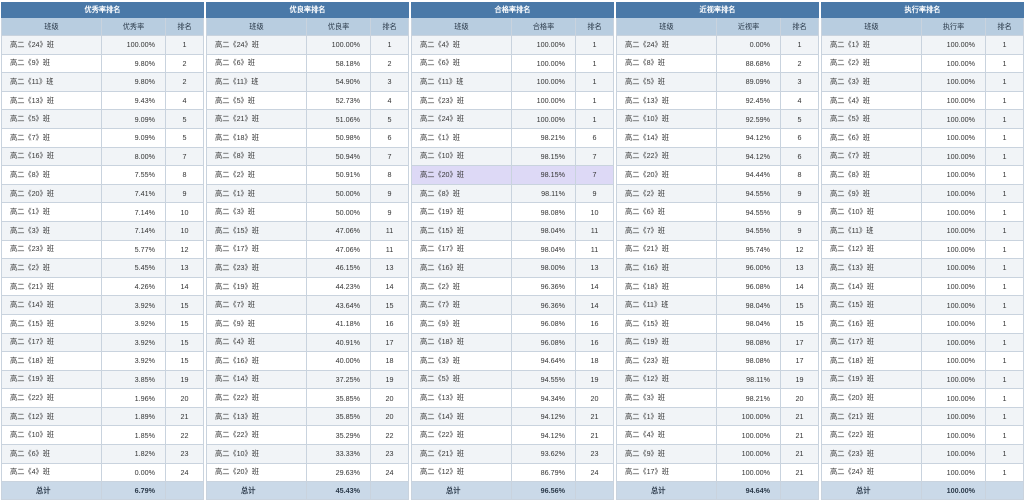 The width and height of the screenshot is (1024, 500). Describe the element at coordinates (718, 212) in the screenshot. I see `table-row: 高二《6》班 94.55% 9` at that location.